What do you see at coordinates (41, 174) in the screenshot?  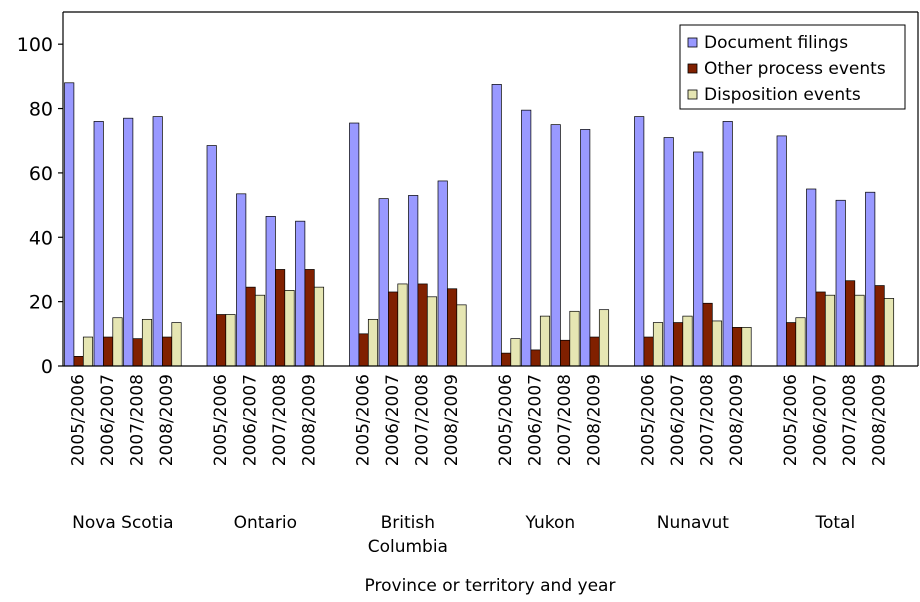 I see `y-tick-label: 60` at bounding box center [41, 174].